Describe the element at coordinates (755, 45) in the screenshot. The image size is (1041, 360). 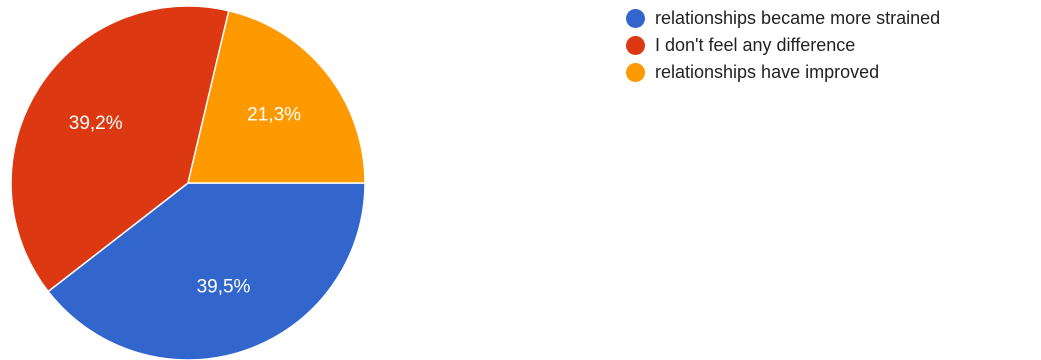
I see `legend-label: I don't feel any difference` at that location.